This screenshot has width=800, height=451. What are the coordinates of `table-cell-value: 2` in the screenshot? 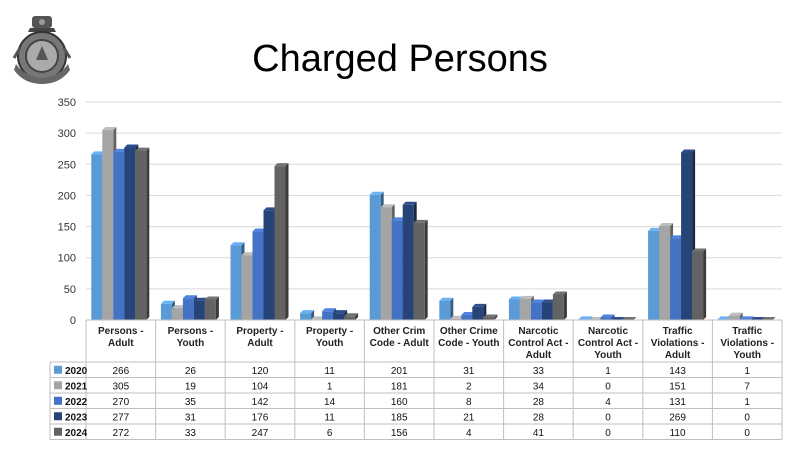 It's located at (469, 386).